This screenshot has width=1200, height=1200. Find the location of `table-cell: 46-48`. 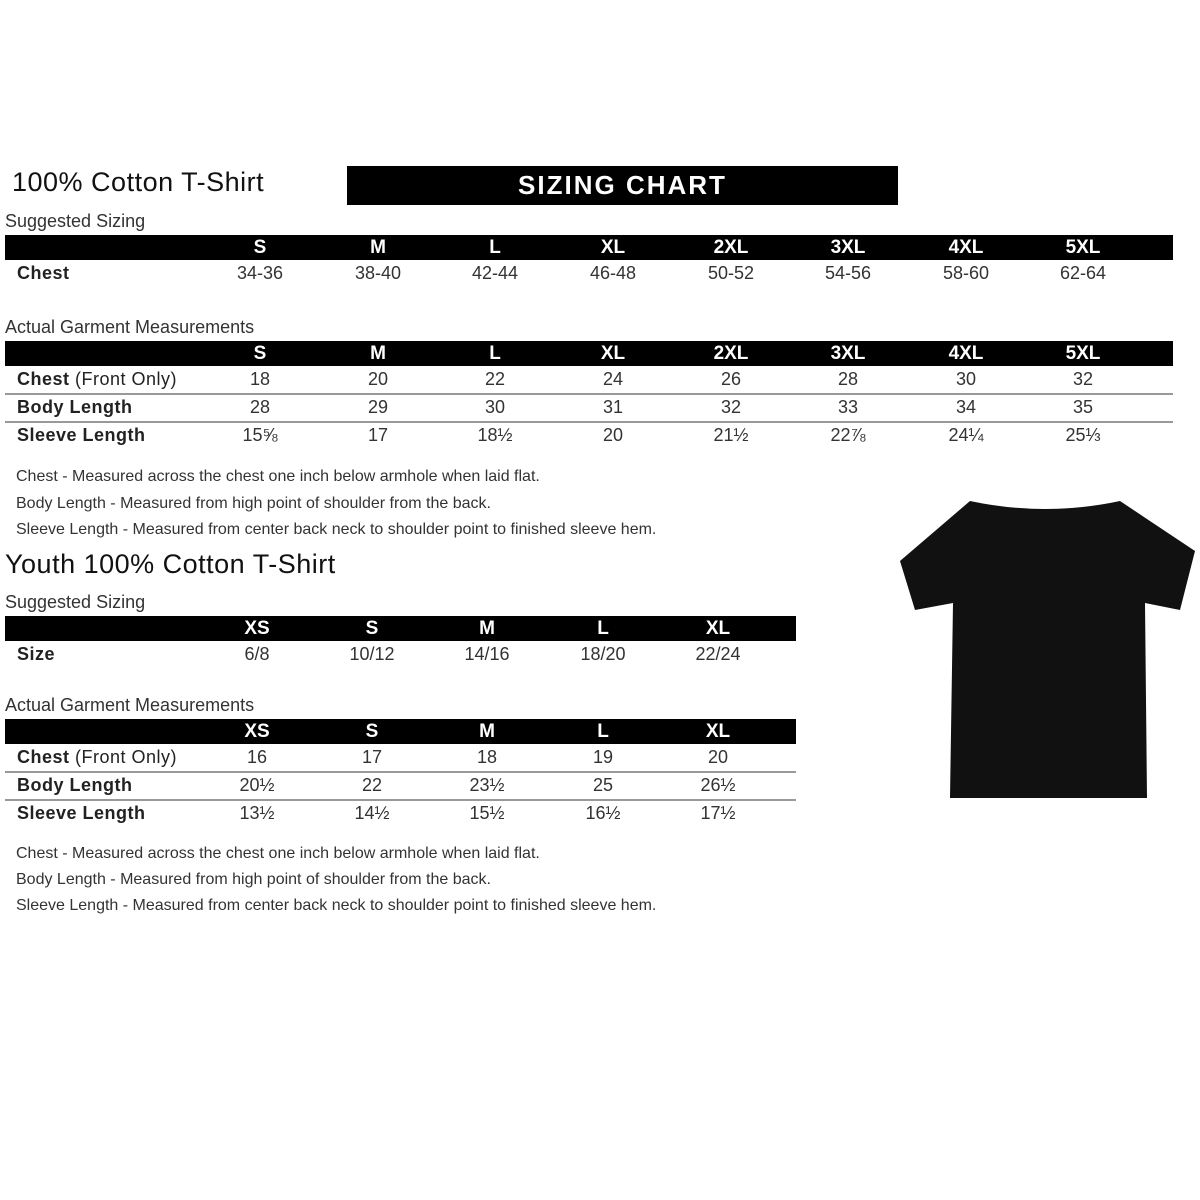

table-cell: 46-48 is located at coordinates (613, 273).